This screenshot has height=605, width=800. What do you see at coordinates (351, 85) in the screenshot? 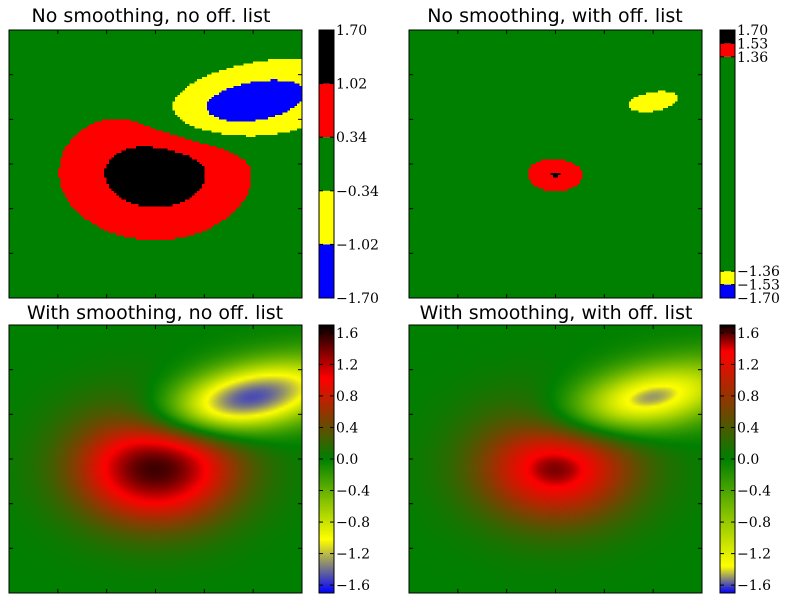
I see `colorbar-tick-label: 1.02` at bounding box center [351, 85].